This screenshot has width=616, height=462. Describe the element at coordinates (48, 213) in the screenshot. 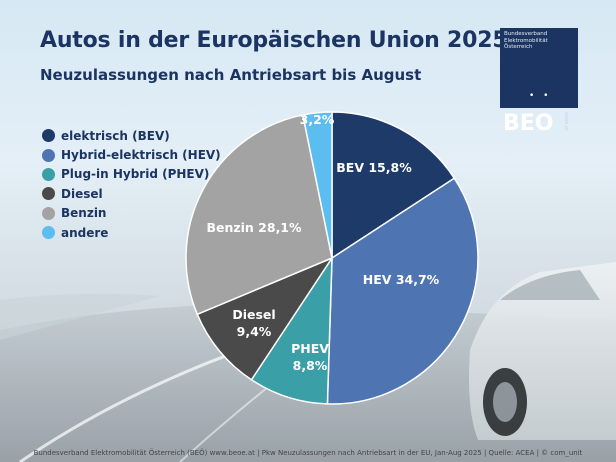

I see `legend-swatch-benzin` at that location.